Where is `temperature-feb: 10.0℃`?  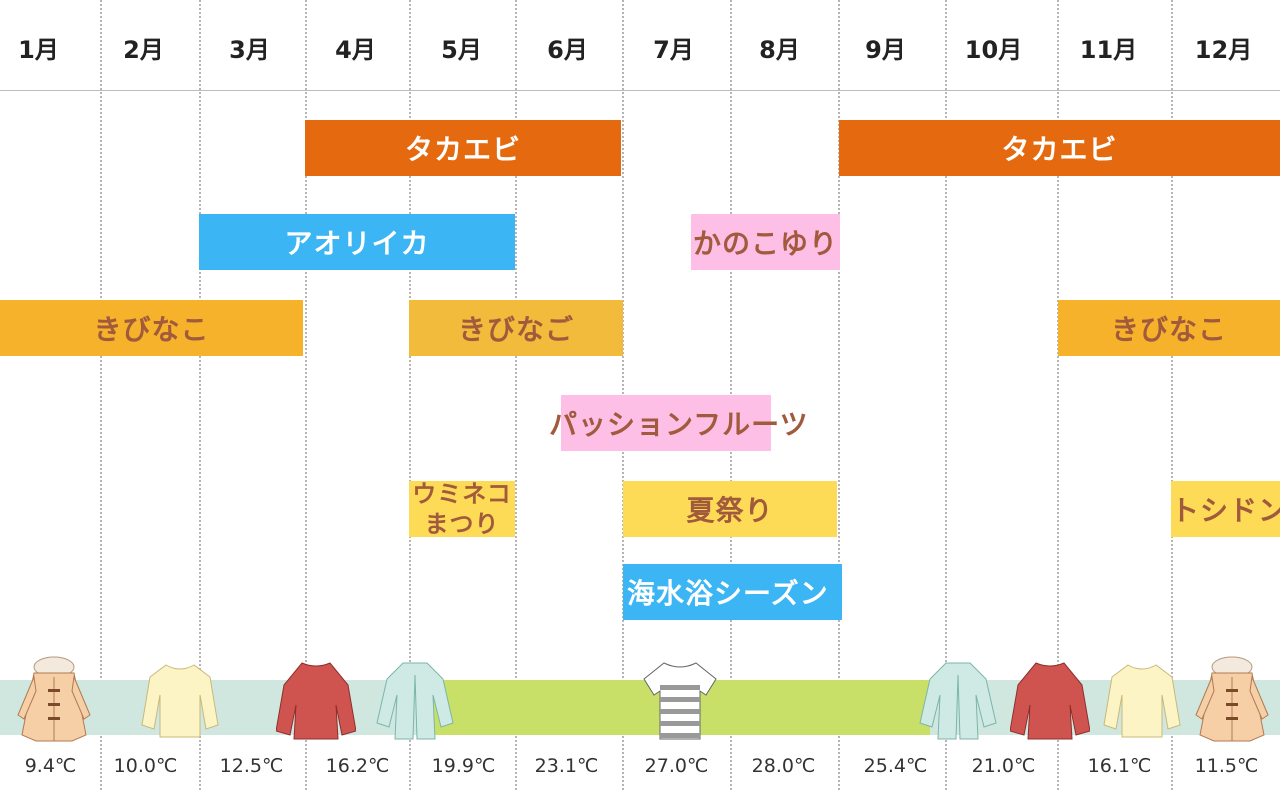 temperature-feb: 10.0℃ is located at coordinates (145, 766).